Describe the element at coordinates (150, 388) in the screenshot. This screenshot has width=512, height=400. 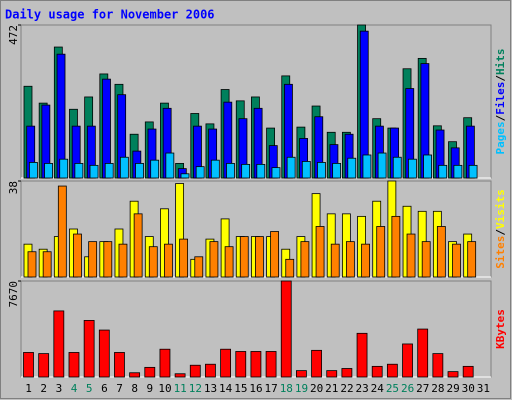
I see `x-tick-label: 9` at that location.